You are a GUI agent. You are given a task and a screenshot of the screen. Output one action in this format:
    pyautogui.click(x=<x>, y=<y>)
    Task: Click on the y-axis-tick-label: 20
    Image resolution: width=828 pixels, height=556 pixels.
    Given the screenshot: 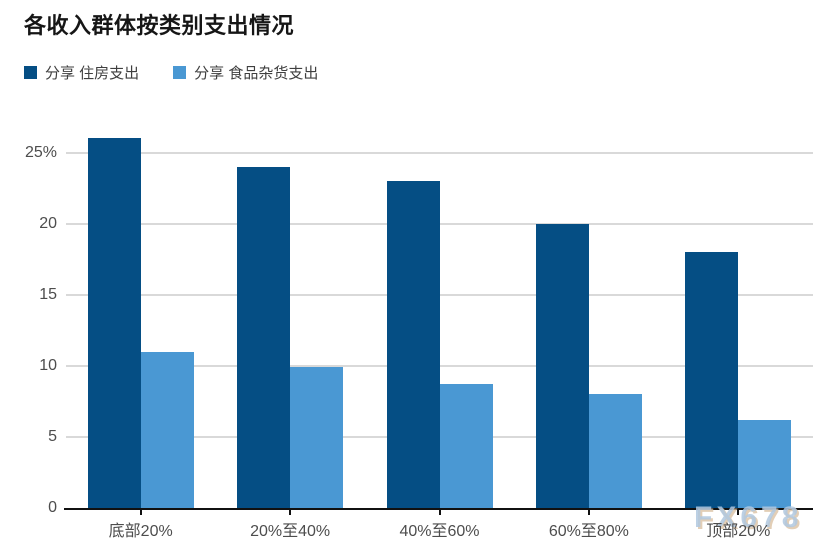 What is the action you would take?
    pyautogui.click(x=48, y=223)
    